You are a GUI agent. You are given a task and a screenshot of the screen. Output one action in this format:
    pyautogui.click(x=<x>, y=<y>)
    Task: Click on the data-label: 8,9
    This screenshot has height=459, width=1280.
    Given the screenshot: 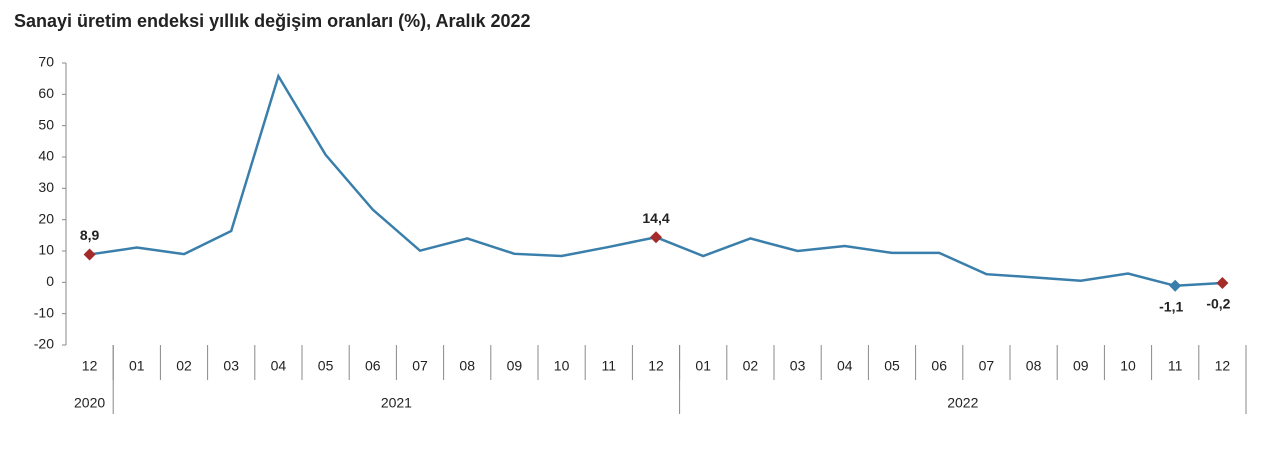 What is the action you would take?
    pyautogui.click(x=90, y=235)
    